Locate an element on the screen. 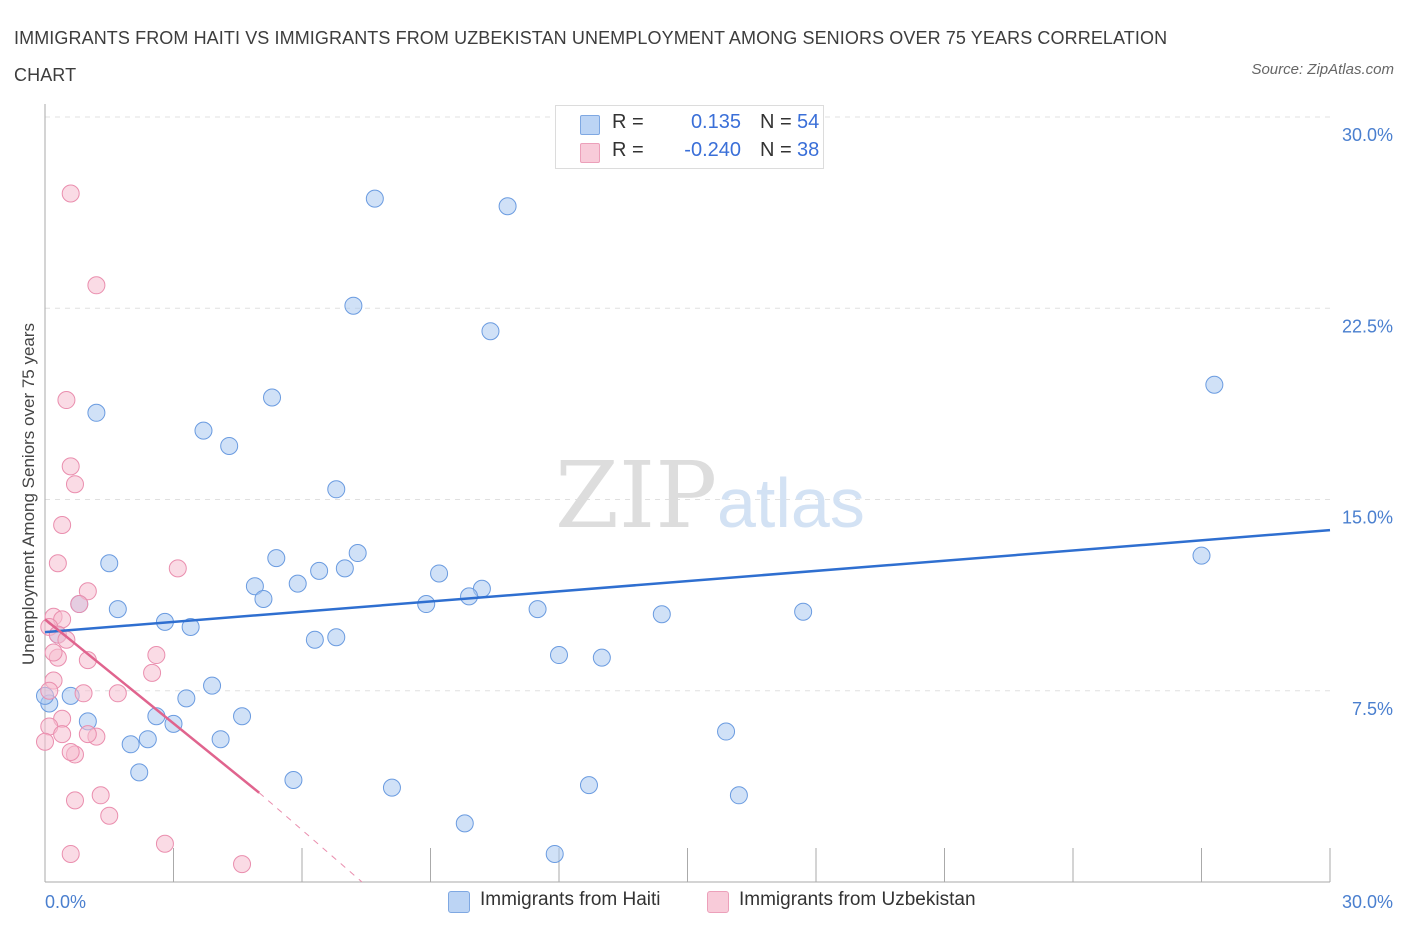 This screenshot has height=930, width=1406. x-tick-label-max: 30.0% is located at coordinates (1367, 902).